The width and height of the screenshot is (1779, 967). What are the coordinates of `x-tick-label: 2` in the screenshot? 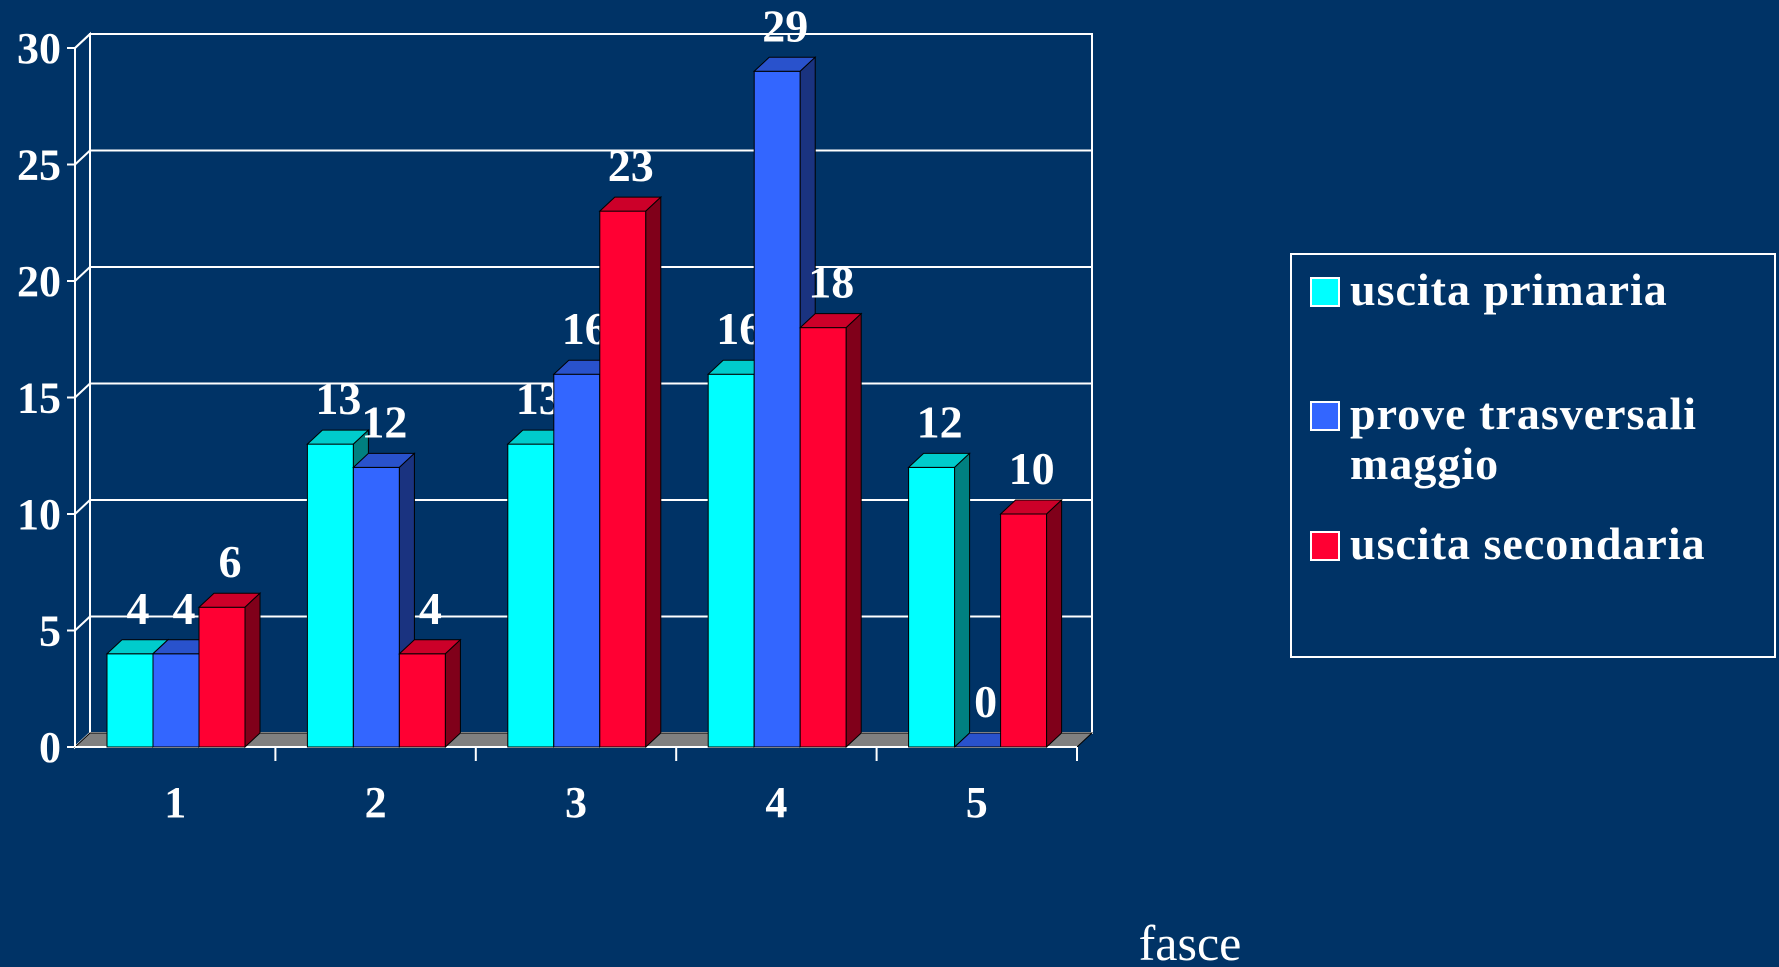 It's located at (376, 802).